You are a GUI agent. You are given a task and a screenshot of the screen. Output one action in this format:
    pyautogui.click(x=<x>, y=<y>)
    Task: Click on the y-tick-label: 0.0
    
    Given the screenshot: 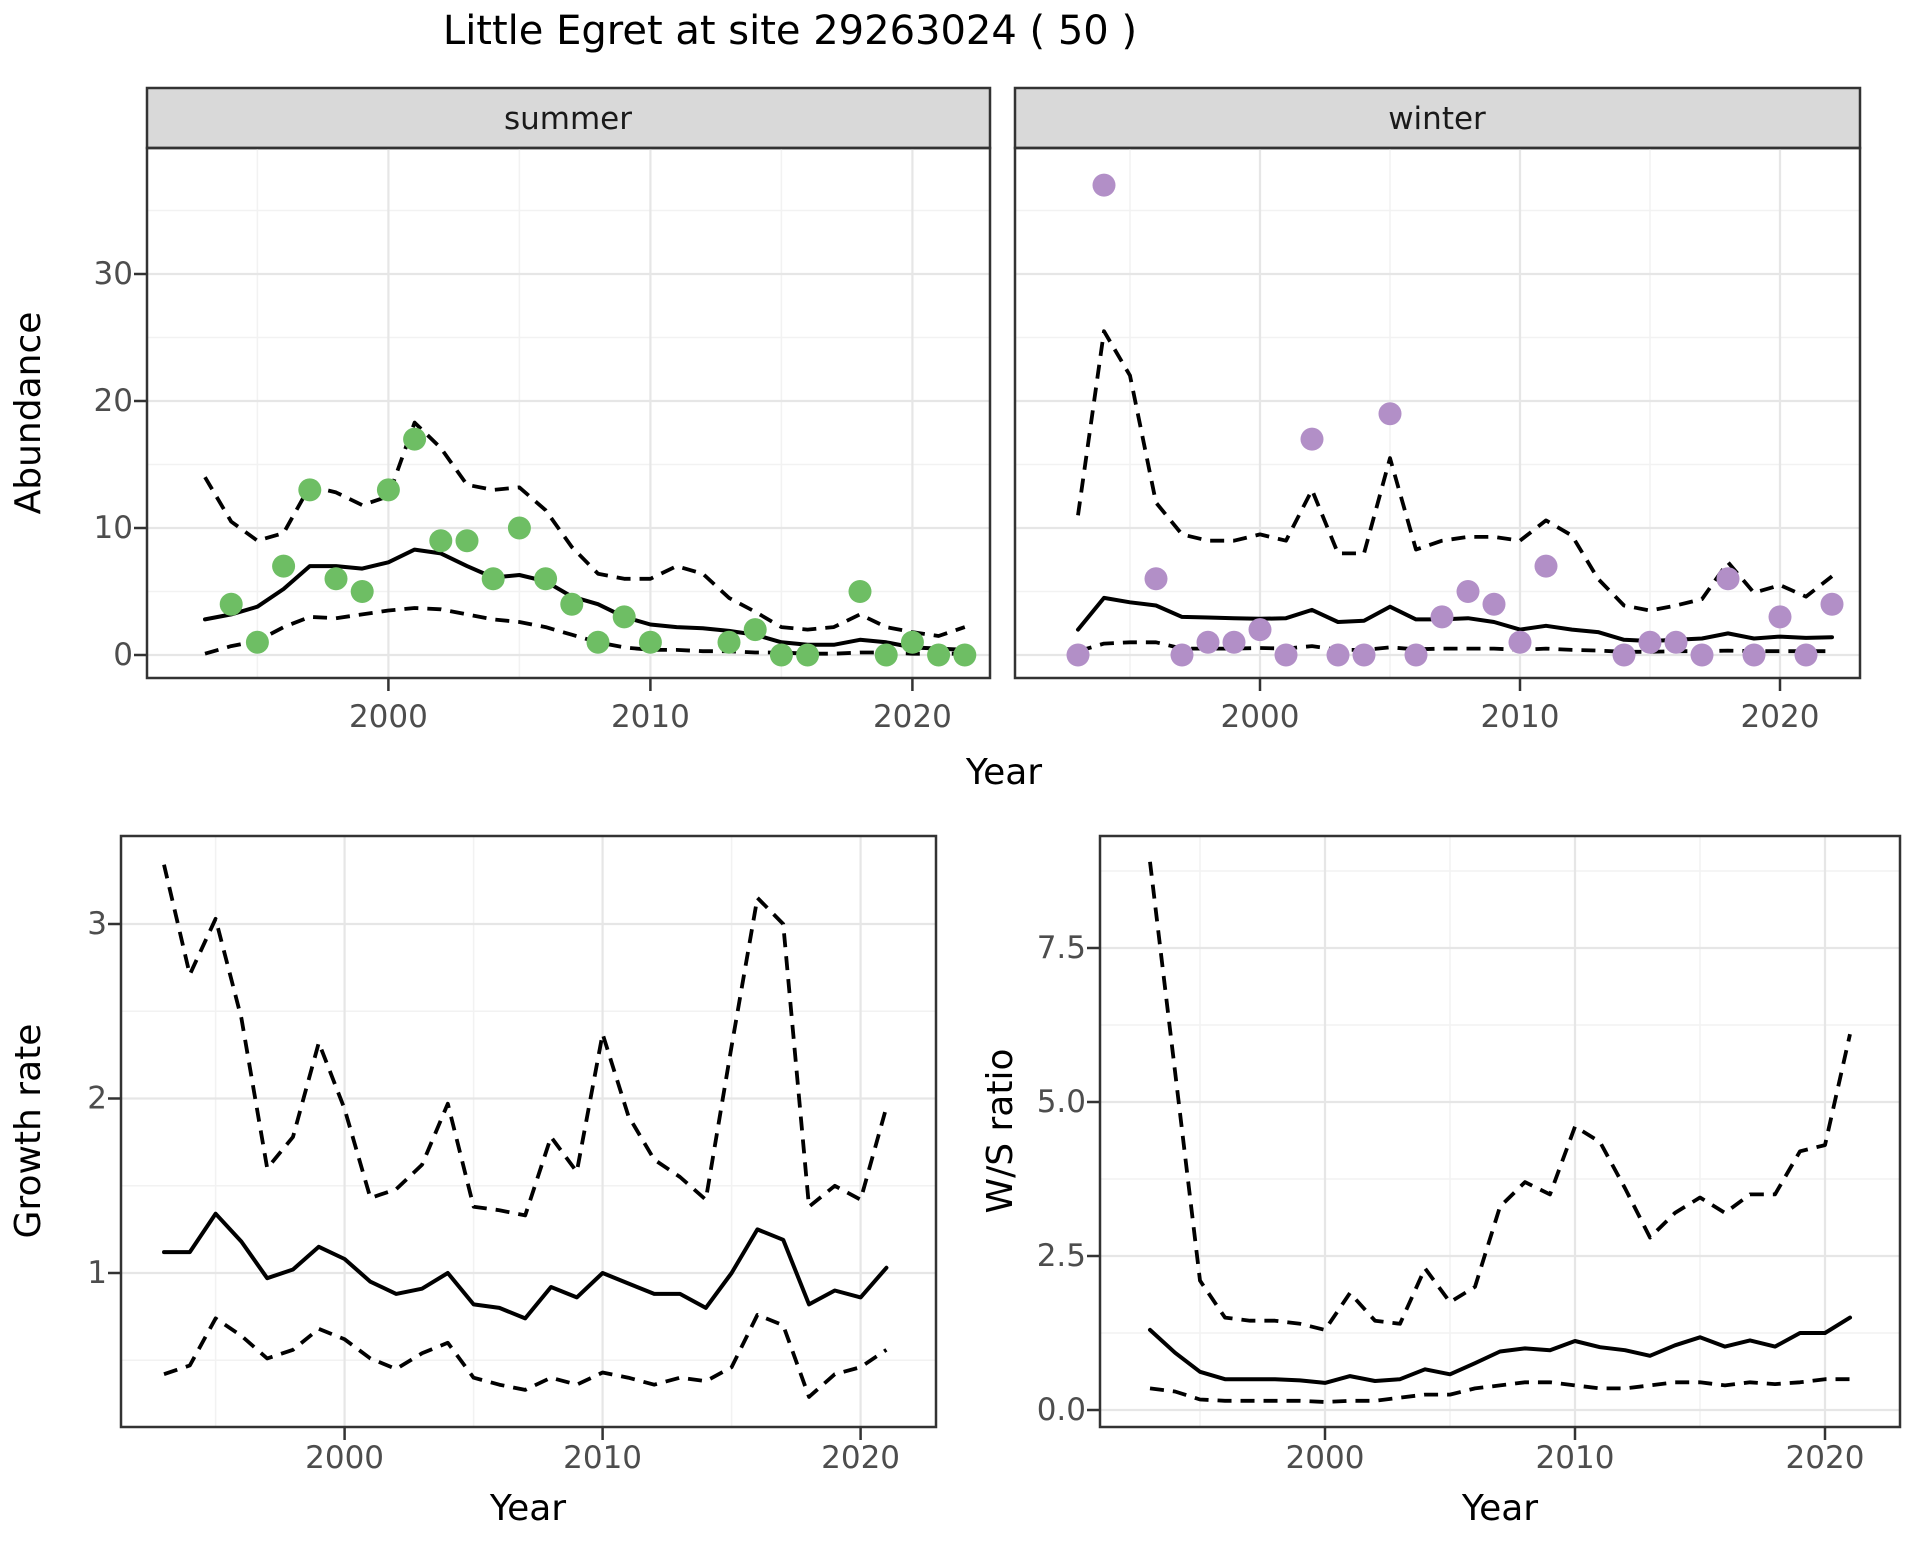 What is the action you would take?
    pyautogui.click(x=1061, y=1410)
    